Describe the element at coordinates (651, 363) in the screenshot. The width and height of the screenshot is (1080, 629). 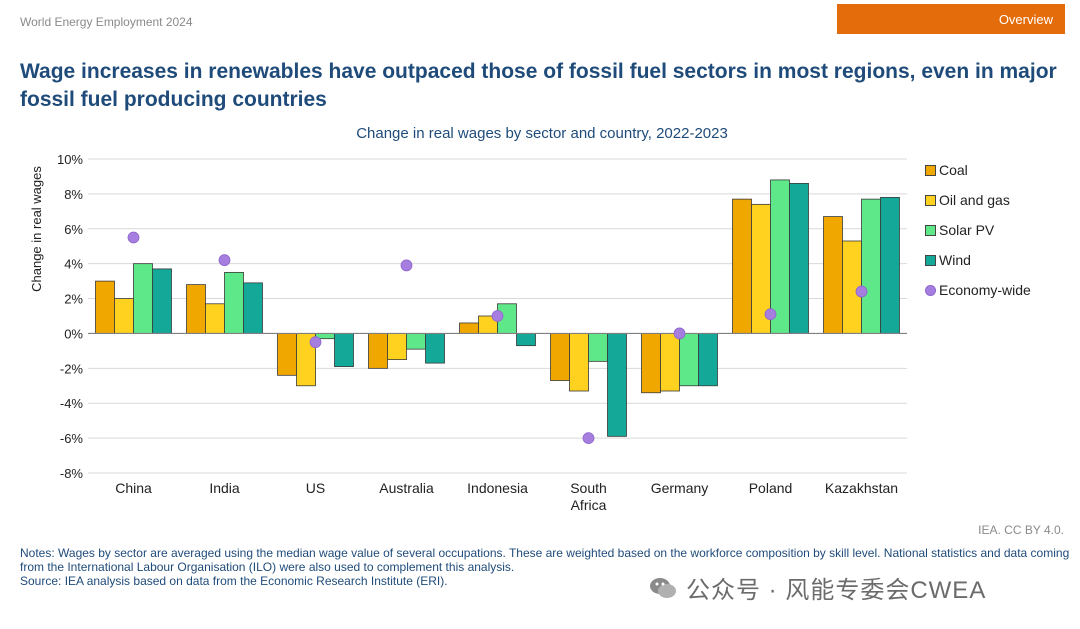
I see `bar-coal-germany` at that location.